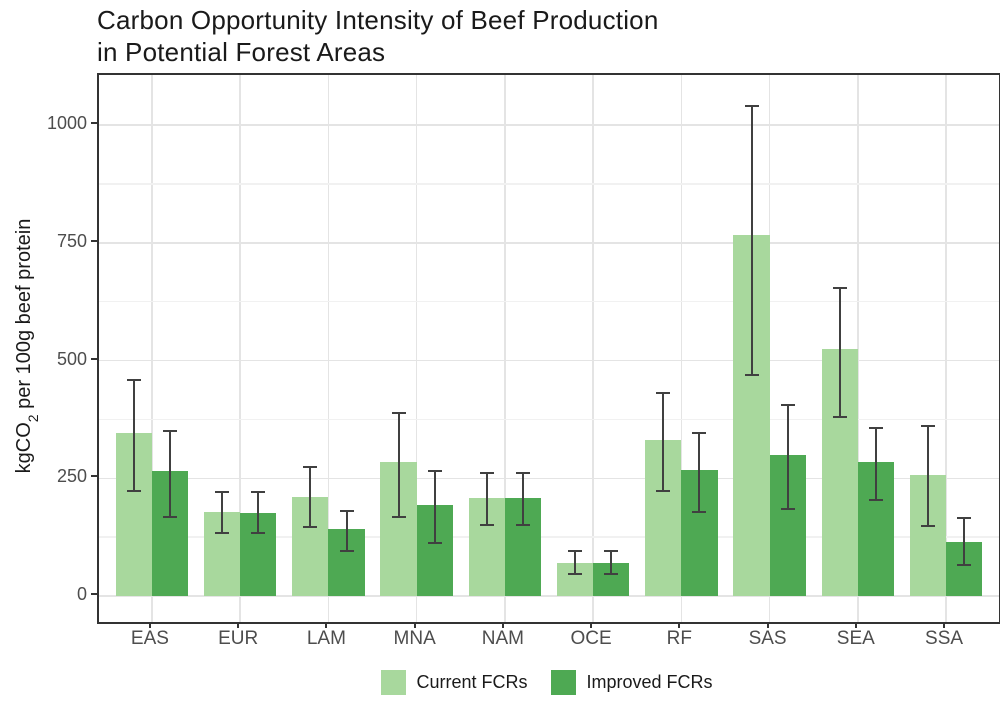 This screenshot has height=716, width=1000. What do you see at coordinates (434, 507) in the screenshot?
I see `error-bar-mna-improved` at bounding box center [434, 507].